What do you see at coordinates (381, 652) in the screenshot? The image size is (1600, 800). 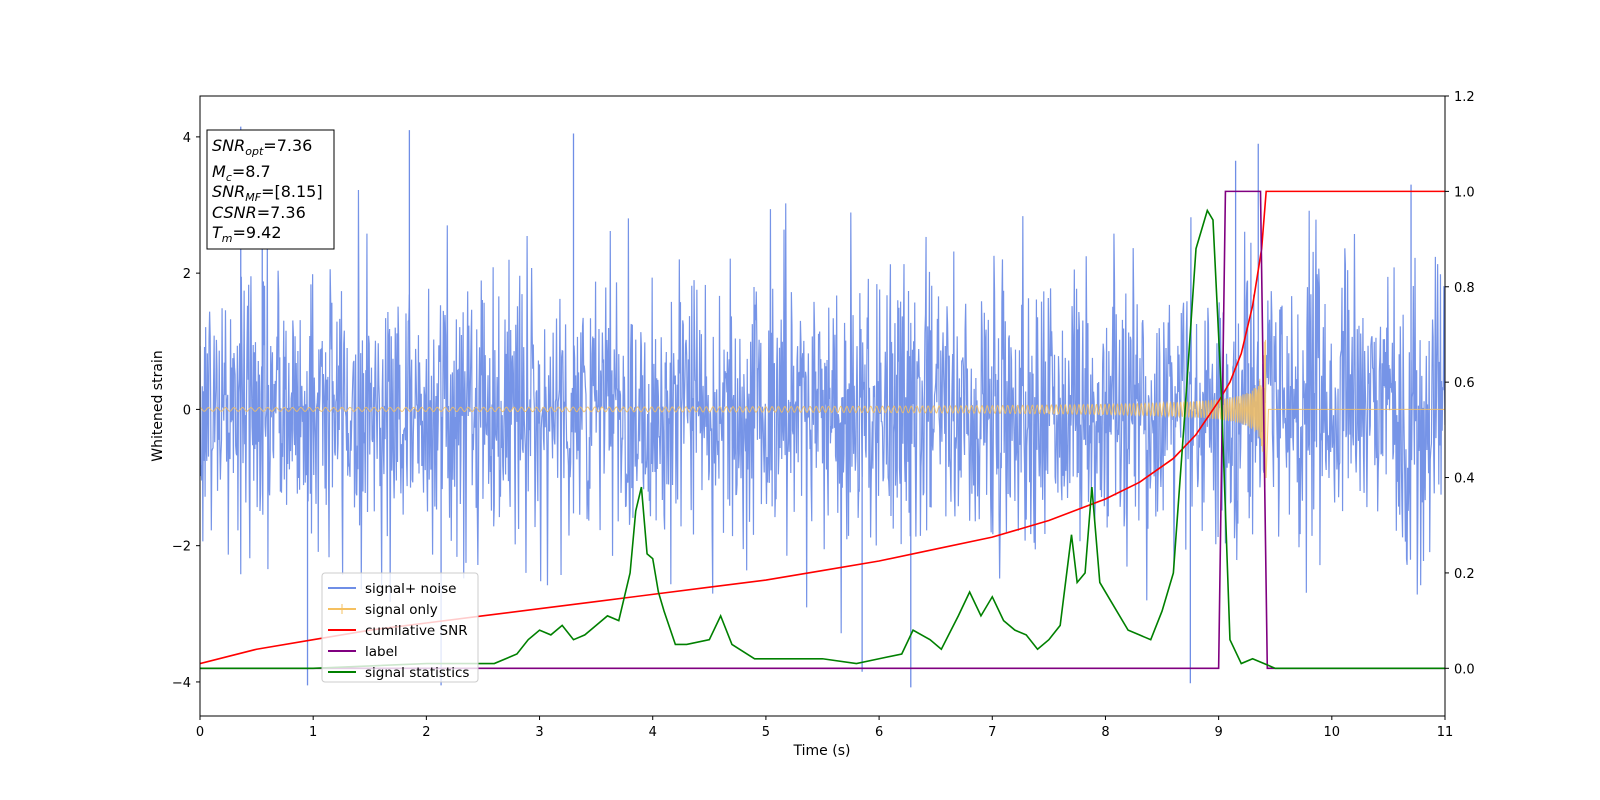 I see `legend-label: label` at bounding box center [381, 652].